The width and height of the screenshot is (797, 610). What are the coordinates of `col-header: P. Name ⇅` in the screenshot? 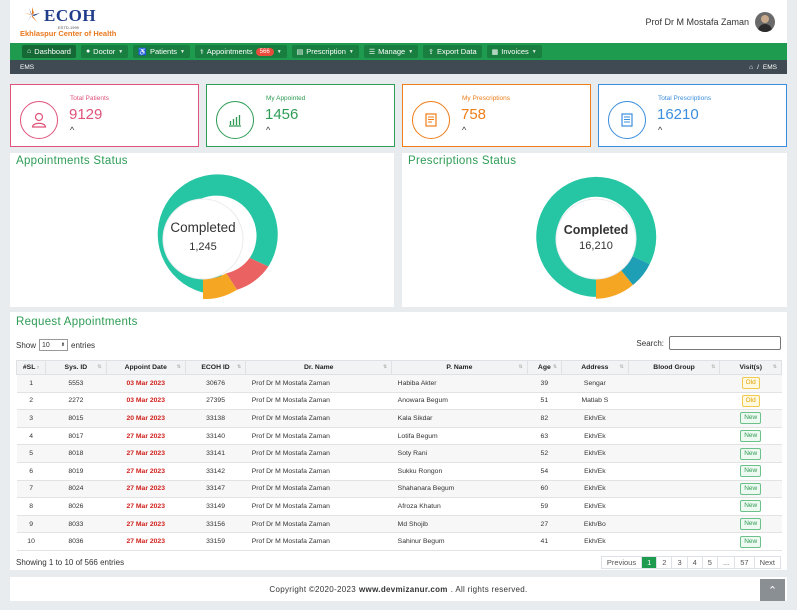 It's located at (459, 367).